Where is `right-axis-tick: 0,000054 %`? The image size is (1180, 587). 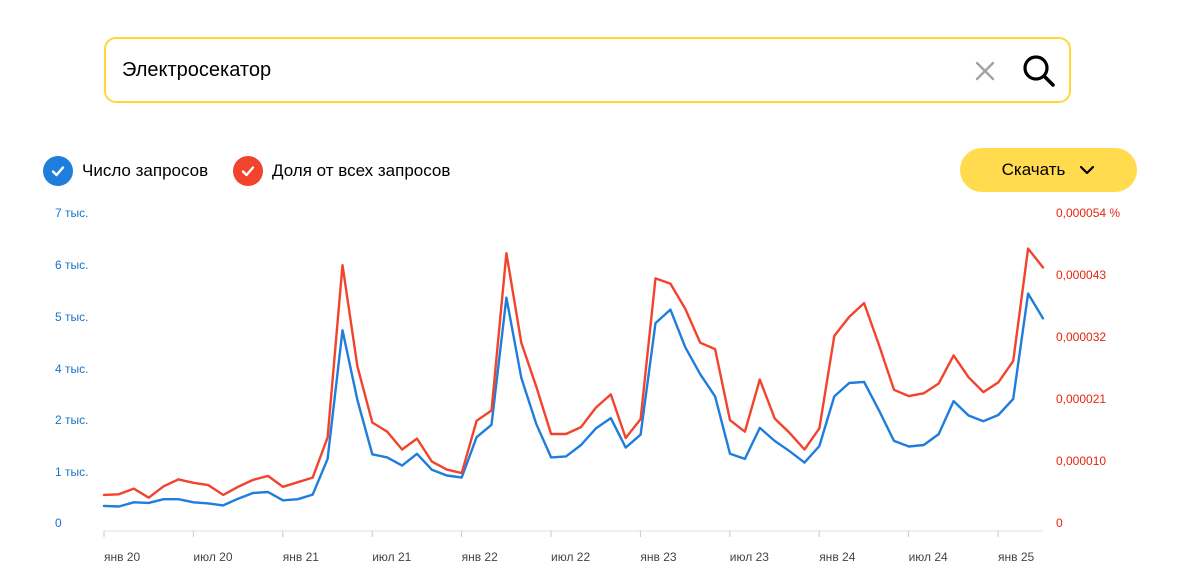 right-axis-tick: 0,000054 % is located at coordinates (1088, 213).